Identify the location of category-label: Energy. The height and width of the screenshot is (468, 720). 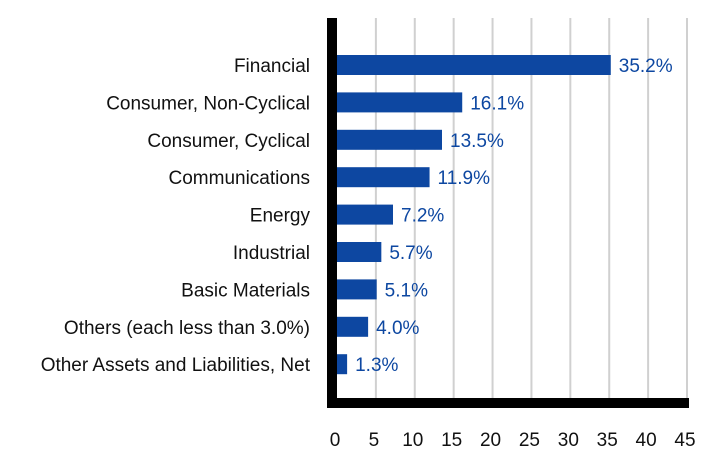
(280, 216).